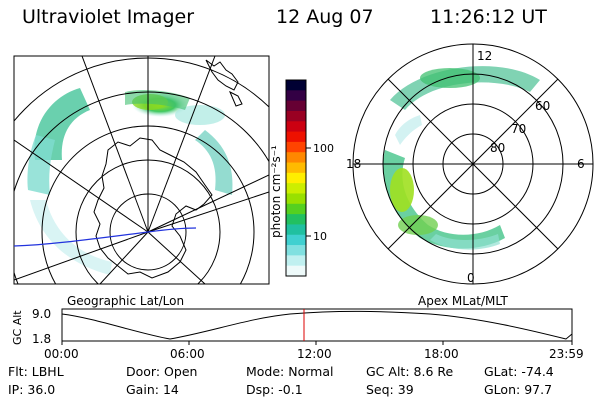 The width and height of the screenshot is (600, 400). I want to click on timeline-xtick-1200: 12:00, so click(314, 354).